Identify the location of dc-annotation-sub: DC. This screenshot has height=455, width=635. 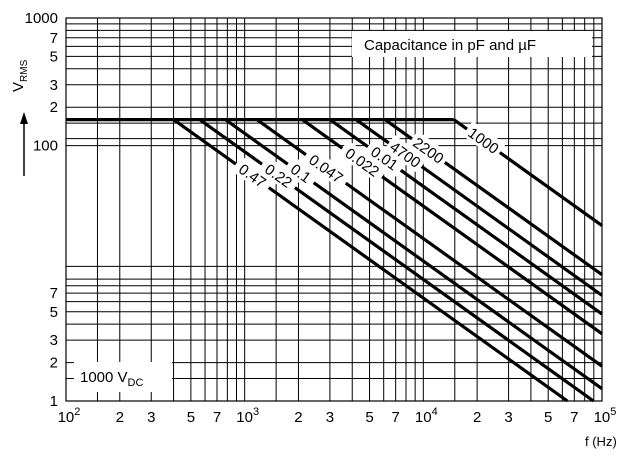
(136, 383).